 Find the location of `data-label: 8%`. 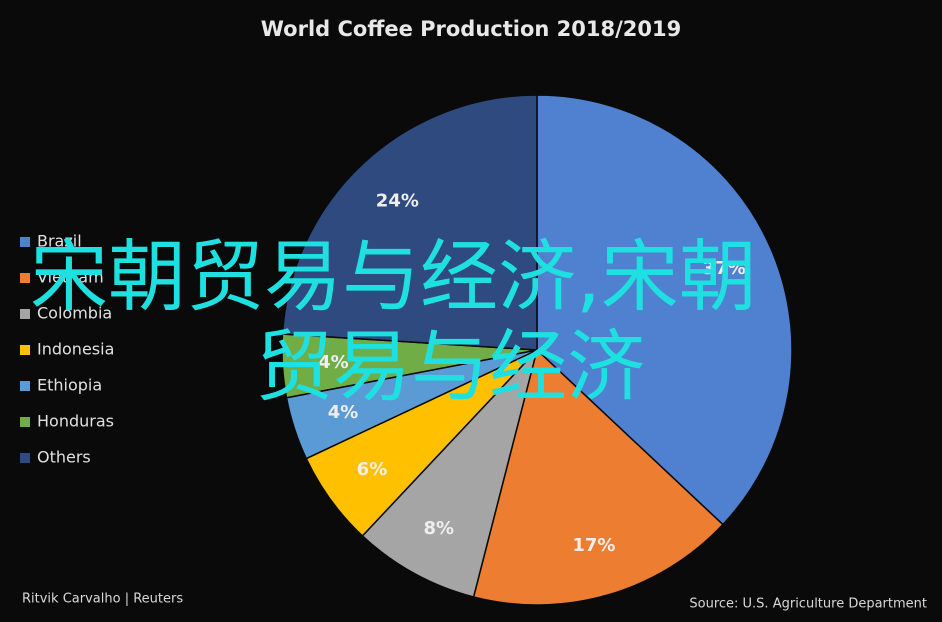

data-label: 8% is located at coordinates (438, 528).